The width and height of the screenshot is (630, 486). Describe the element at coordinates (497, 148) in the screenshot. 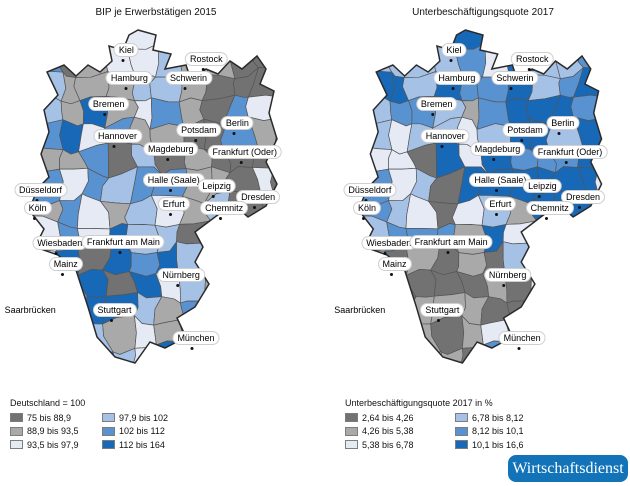

I see `city-name: Magdeburg` at that location.